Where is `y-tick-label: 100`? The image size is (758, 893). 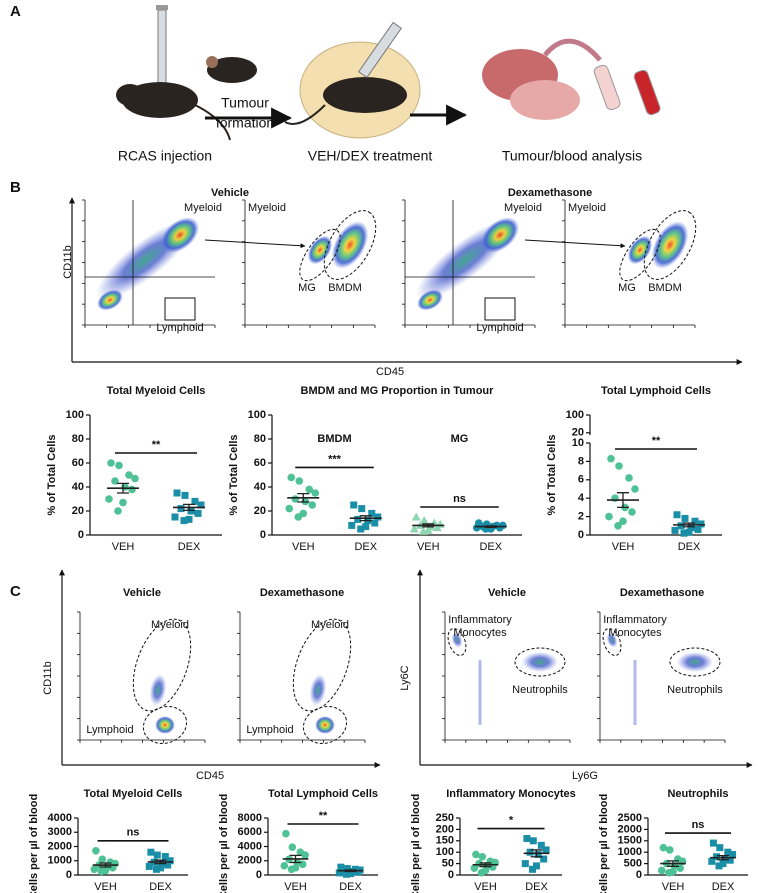 y-tick-label: 100 is located at coordinates (75, 415).